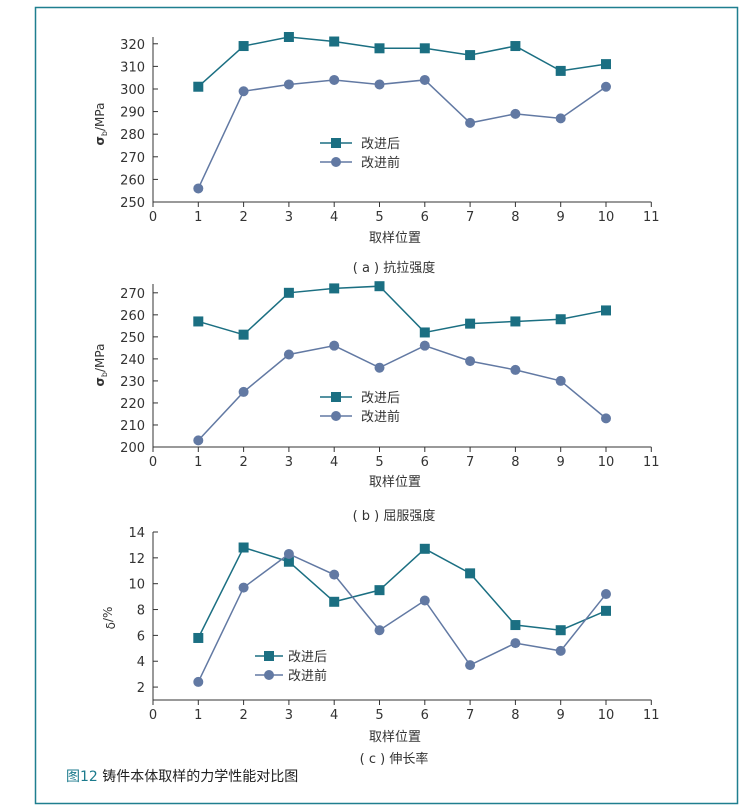  Describe the element at coordinates (394, 268) in the screenshot. I see `panel-a-caption: ( a ) 抗拉强度` at that location.